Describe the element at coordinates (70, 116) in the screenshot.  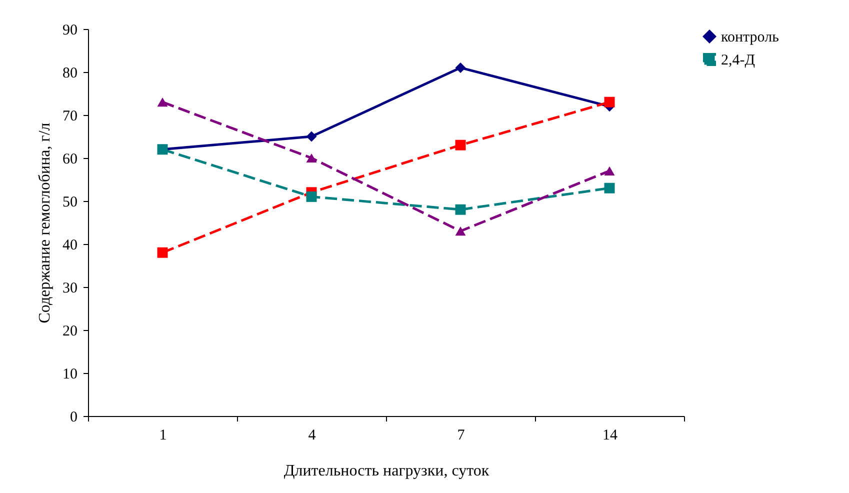
I see `y-tick-label: 70` at that location.